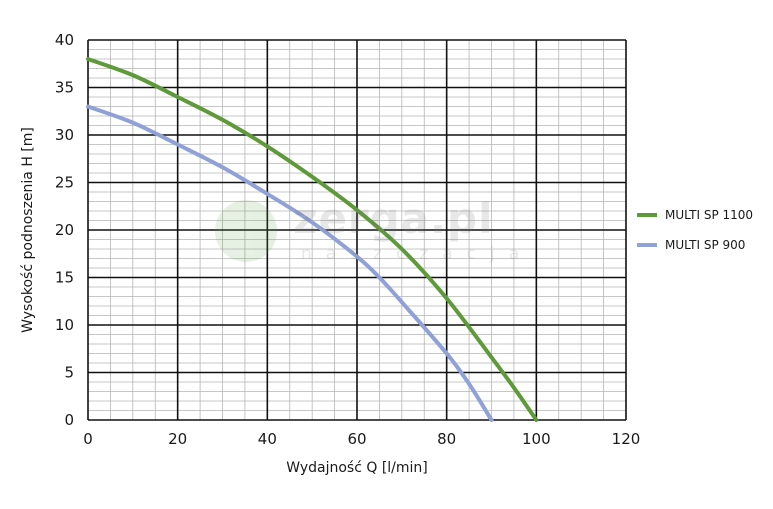 Image resolution: width=773 pixels, height=509 pixels. Describe the element at coordinates (705, 245) in the screenshot. I see `legend-label-2: MULTI SP 900` at that location.